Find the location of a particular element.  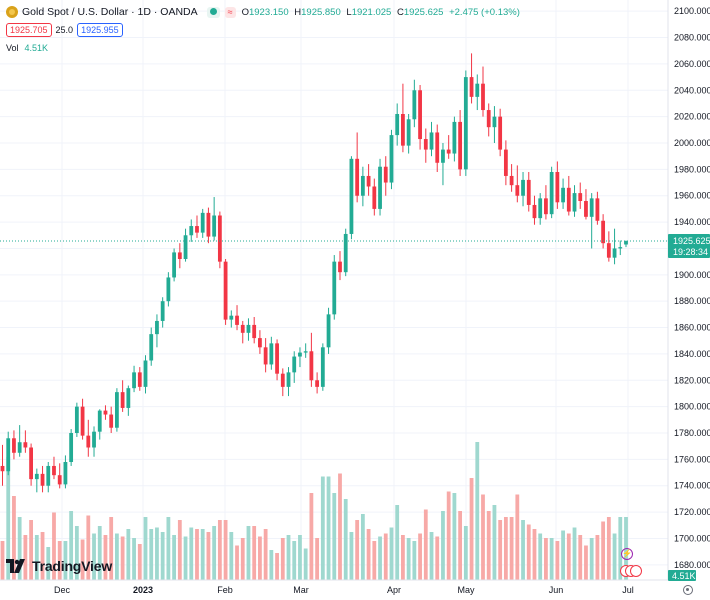

close-value: 1925.625 is located at coordinates (423, 12).